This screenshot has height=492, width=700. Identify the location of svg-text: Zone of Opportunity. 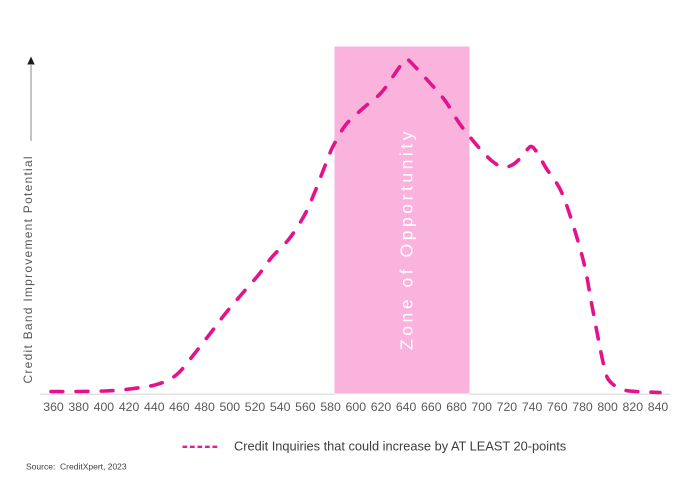
(407, 239).